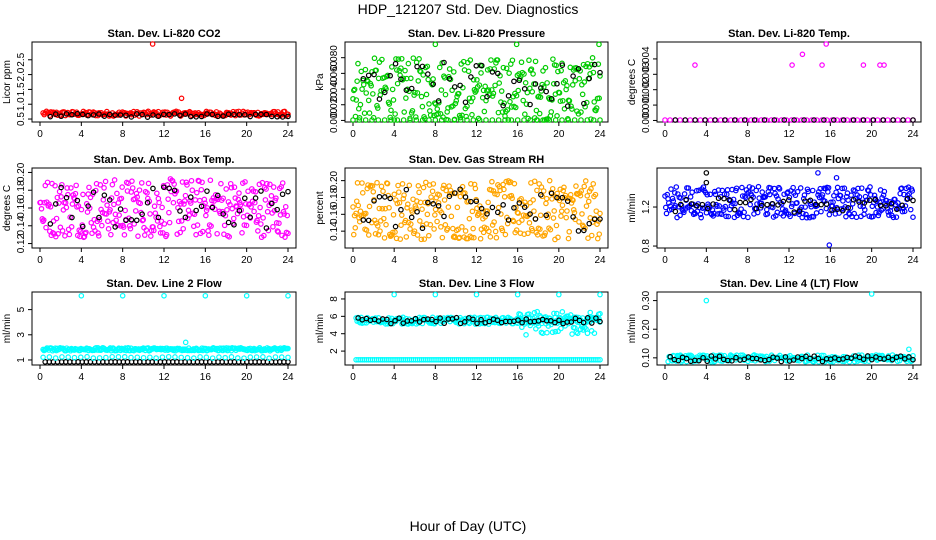  Describe the element at coordinates (477, 160) in the screenshot. I see `panel-title: Stan. Dev. Gas Stream RH` at that location.